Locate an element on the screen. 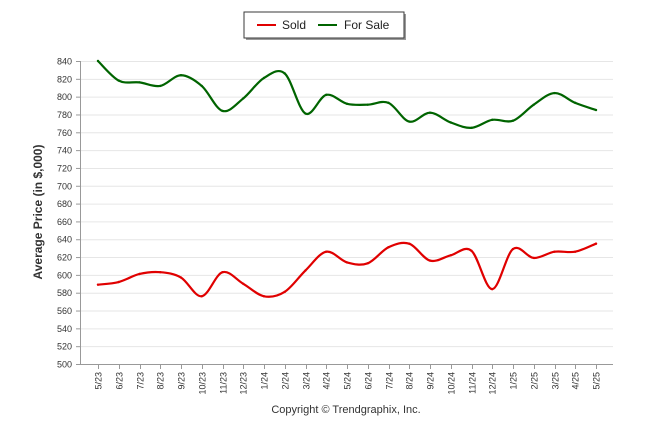 Image resolution: width=646 pixels, height=434 pixels. y-tick-label: 840 is located at coordinates (64, 62).